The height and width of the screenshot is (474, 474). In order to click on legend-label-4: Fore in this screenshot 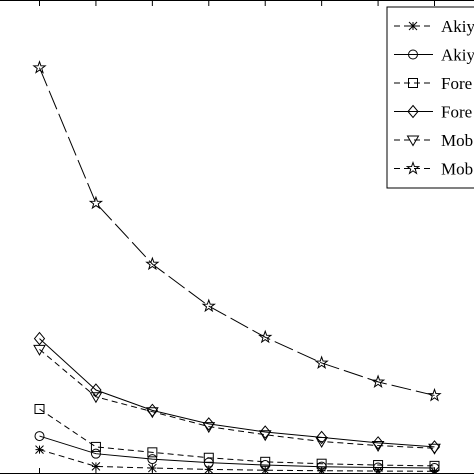, I will do `click(456, 112)`.